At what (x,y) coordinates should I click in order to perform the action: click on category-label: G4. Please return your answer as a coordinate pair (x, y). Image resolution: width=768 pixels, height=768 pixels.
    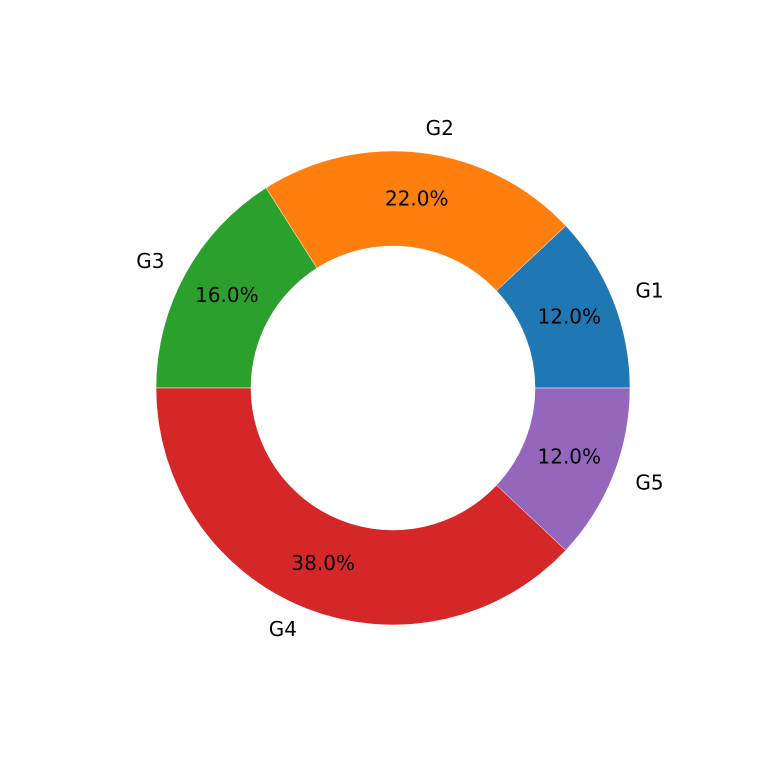
    Looking at the image, I should click on (283, 629).